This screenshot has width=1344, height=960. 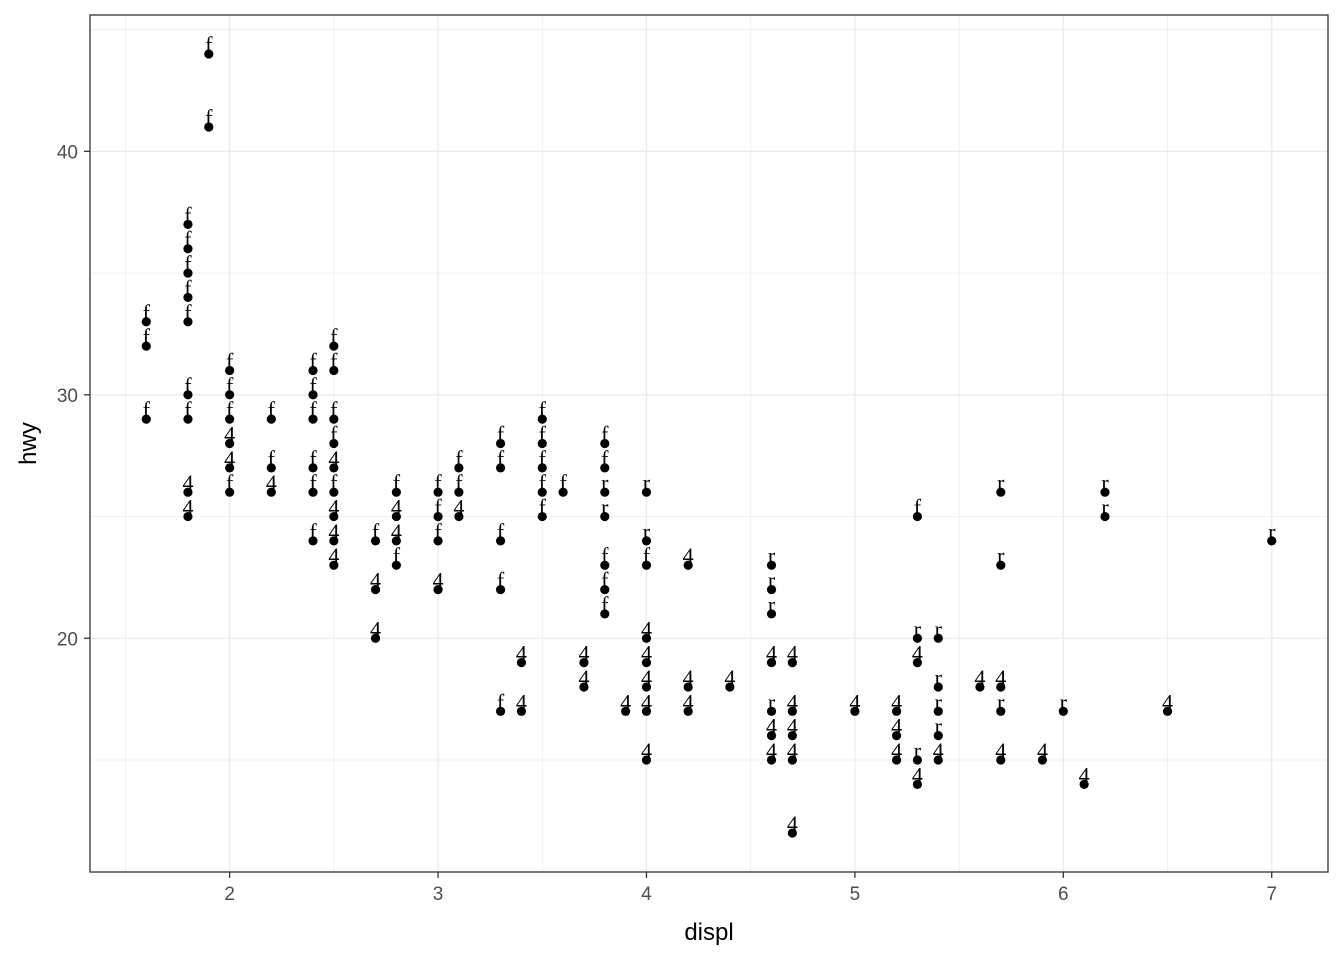 I want to click on x-axis: 2 3 4 5 6 7, so click(x=750, y=888).